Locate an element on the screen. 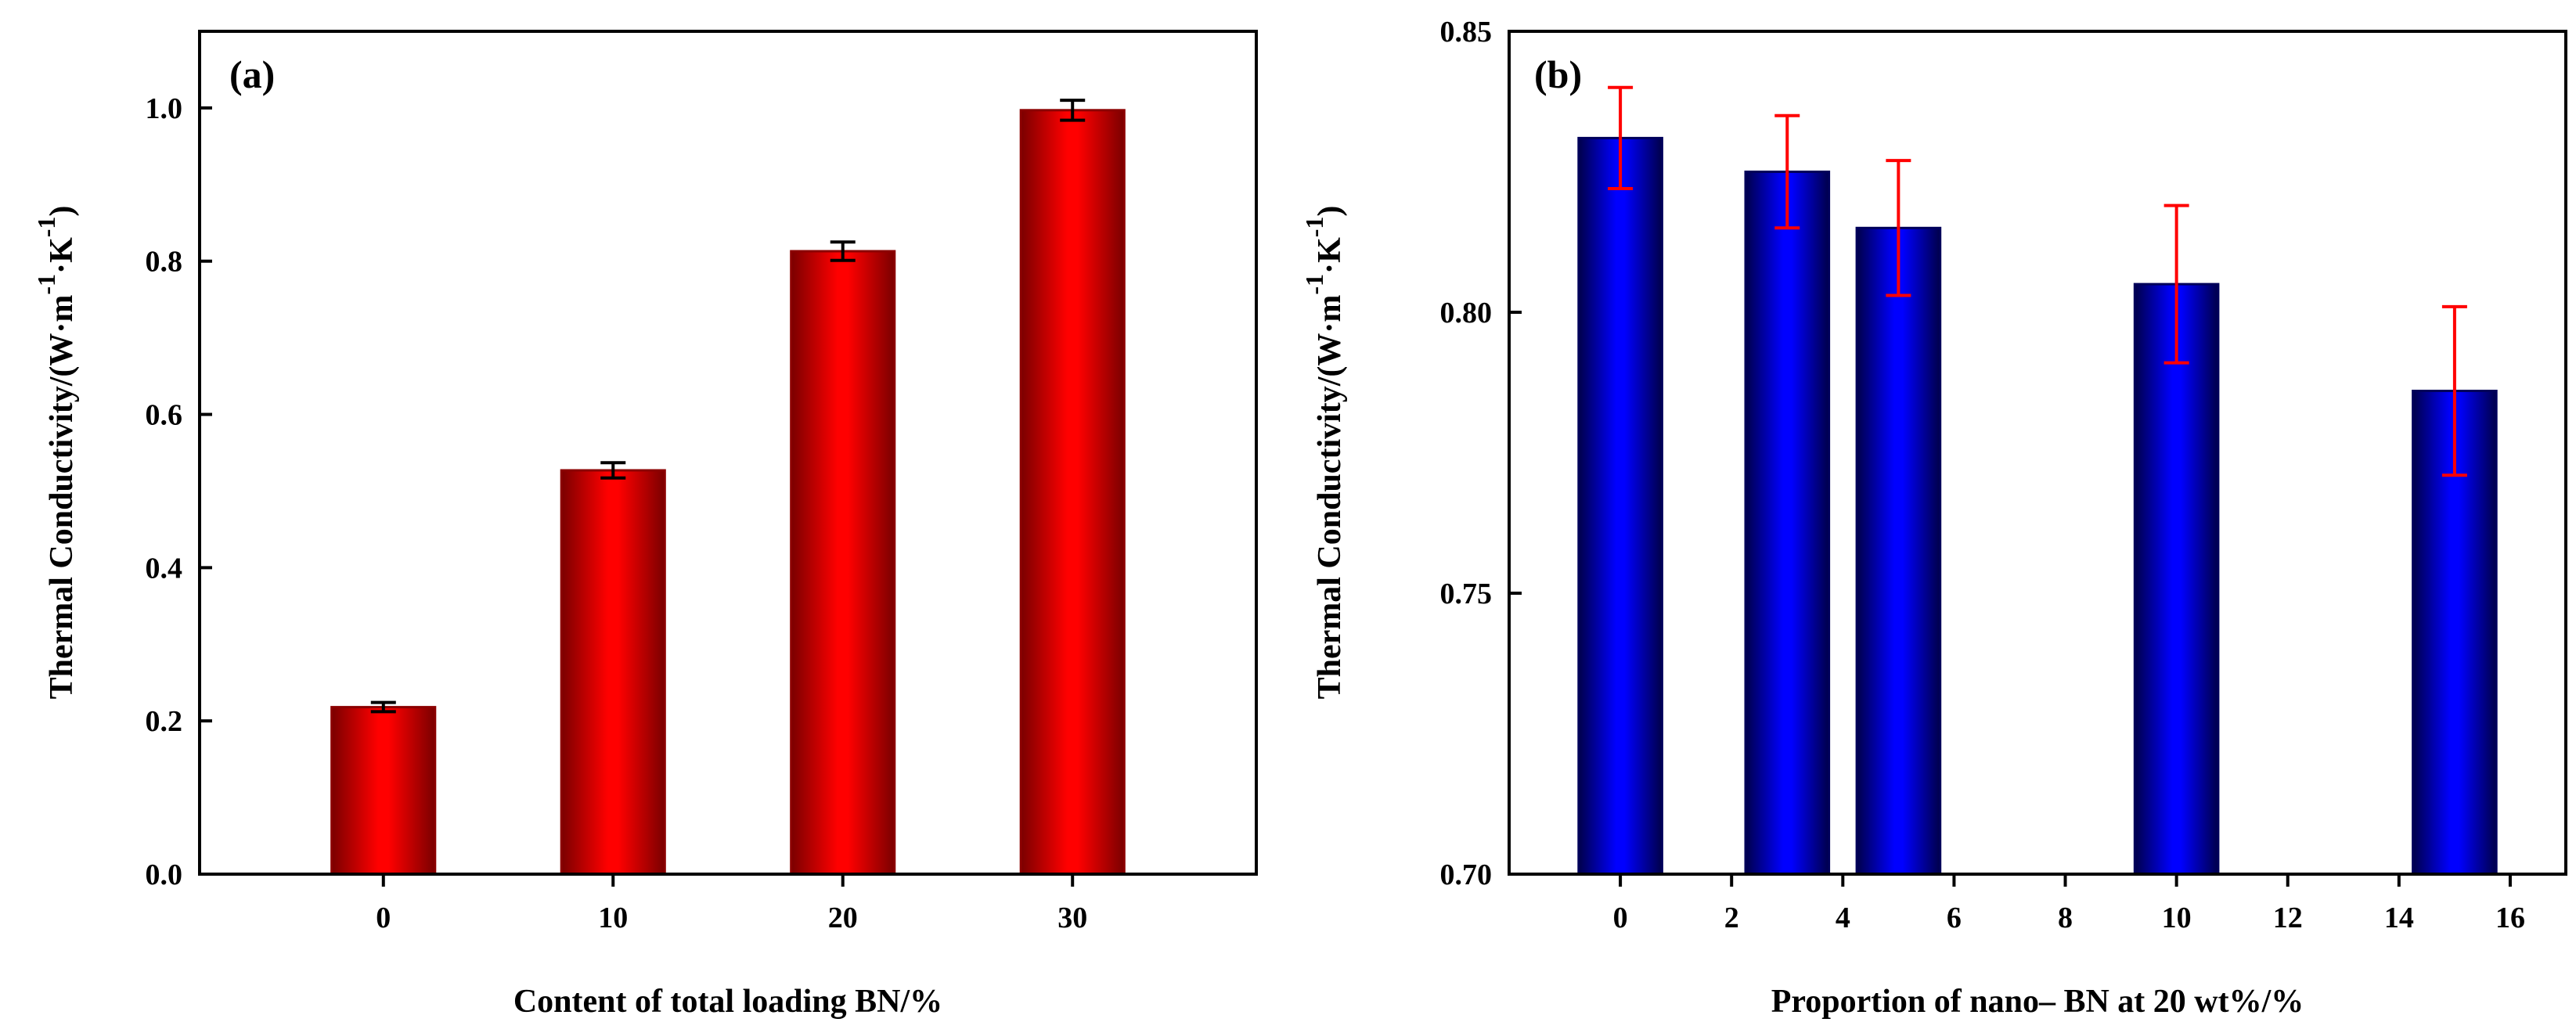 This screenshot has width=2576, height=1033. panel-a-ytick-label-4: 0.8 is located at coordinates (164, 262).